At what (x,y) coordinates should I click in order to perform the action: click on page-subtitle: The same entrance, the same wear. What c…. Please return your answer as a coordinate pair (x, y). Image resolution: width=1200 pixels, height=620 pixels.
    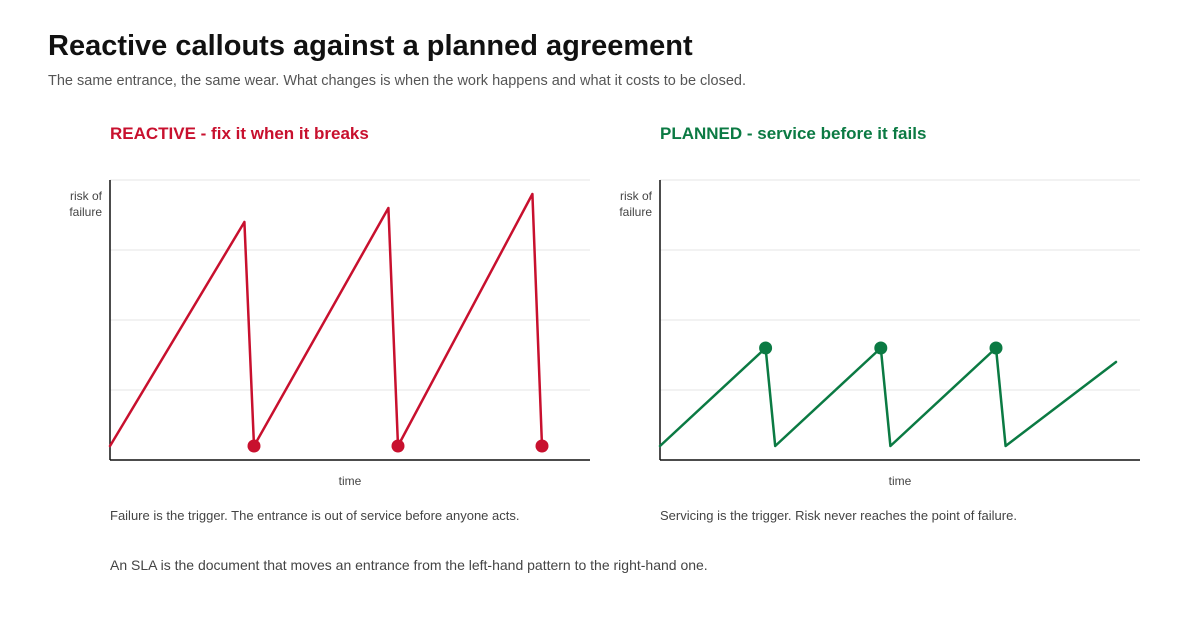
    Looking at the image, I should click on (397, 81).